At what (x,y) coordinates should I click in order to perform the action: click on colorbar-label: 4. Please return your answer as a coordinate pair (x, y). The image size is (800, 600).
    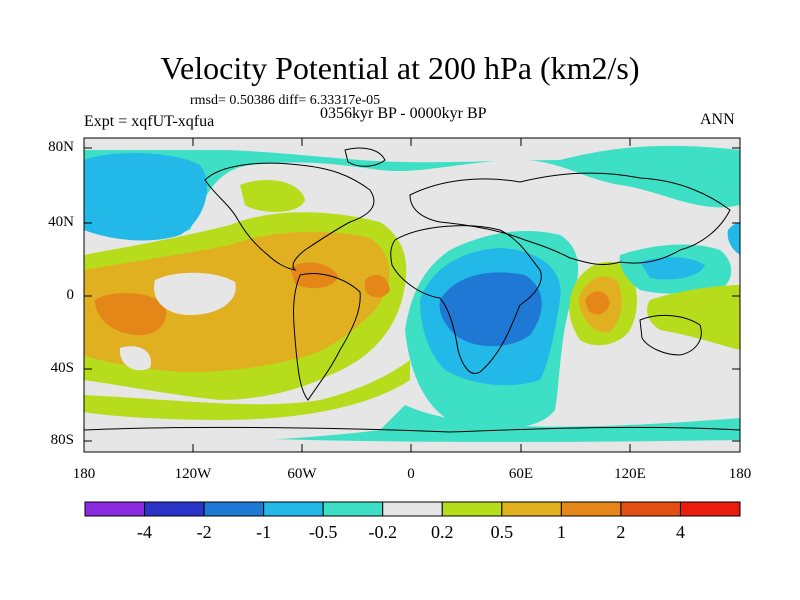
    Looking at the image, I should click on (680, 532).